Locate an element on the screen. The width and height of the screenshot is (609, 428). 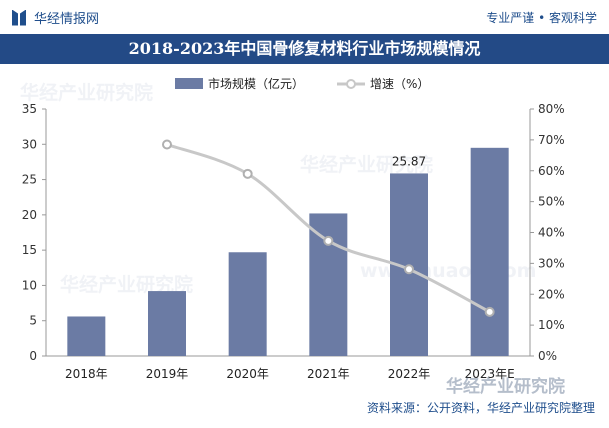
legend-label-line: 增速（%） is located at coordinates (399, 84).